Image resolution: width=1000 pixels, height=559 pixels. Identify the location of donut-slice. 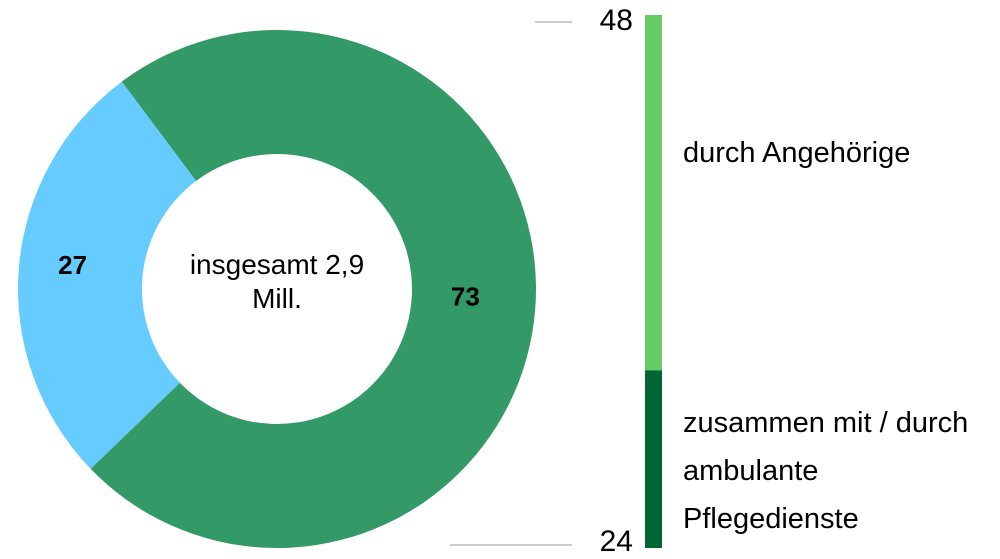
(107, 275).